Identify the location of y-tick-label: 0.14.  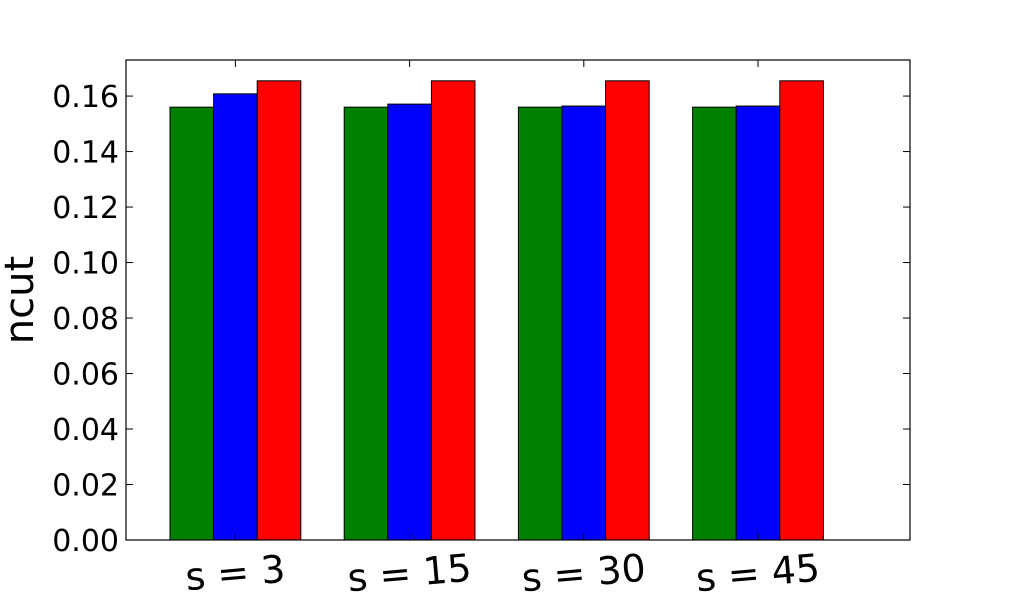
(85, 153).